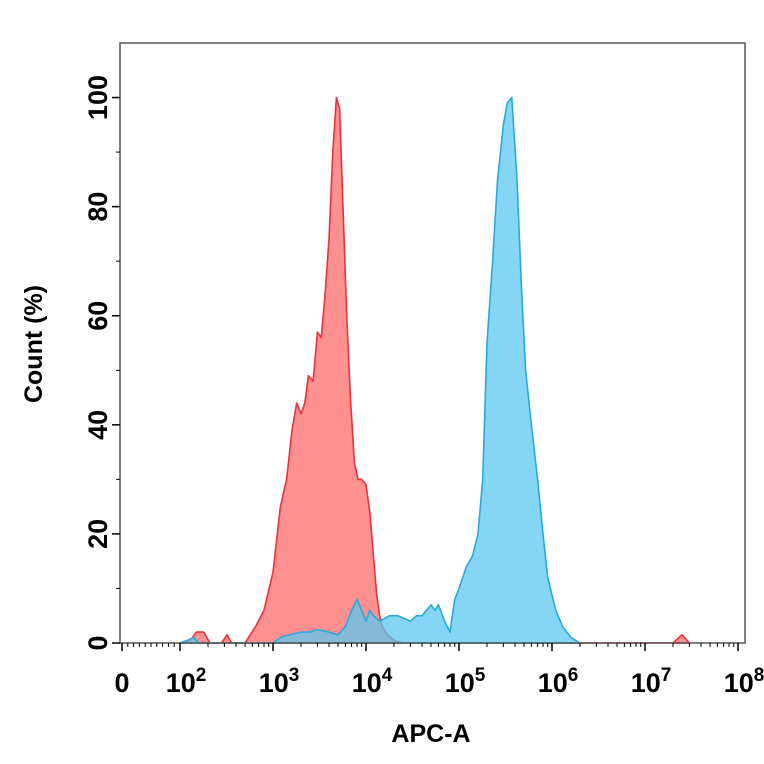 This screenshot has width=764, height=764. I want to click on y-tick-label: 40, so click(98, 425).